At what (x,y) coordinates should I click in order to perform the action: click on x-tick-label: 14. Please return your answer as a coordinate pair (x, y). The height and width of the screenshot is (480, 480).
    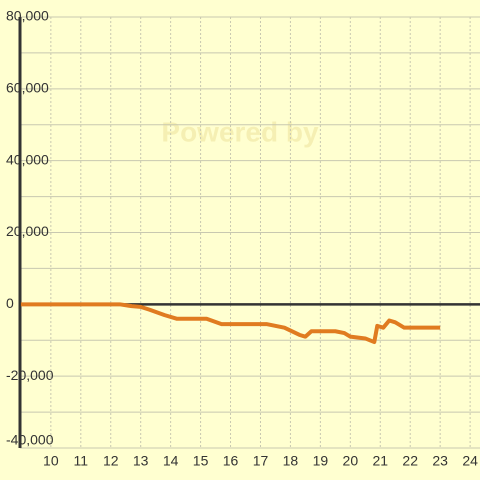
    Looking at the image, I should click on (171, 461).